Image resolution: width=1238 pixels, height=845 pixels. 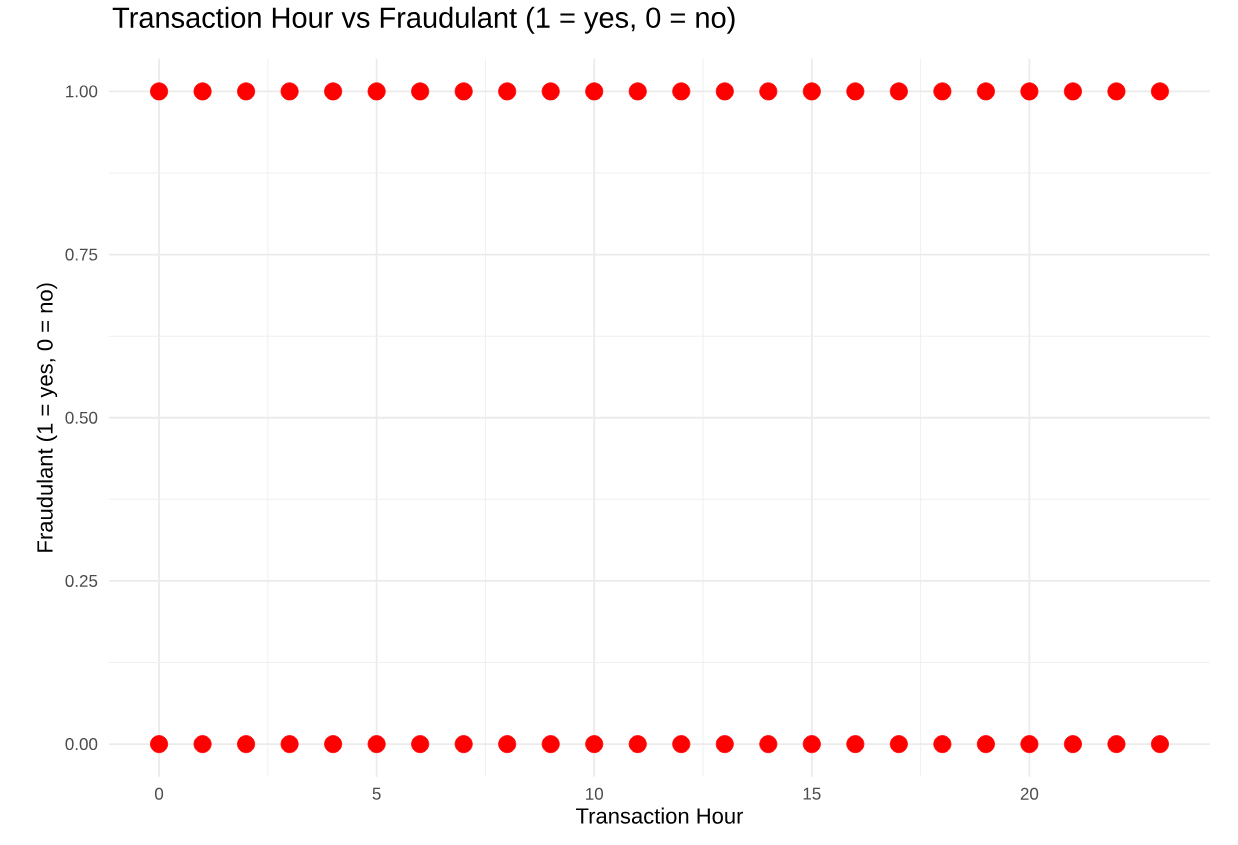 What do you see at coordinates (1029, 793) in the screenshot?
I see `x-tick-label: 20` at bounding box center [1029, 793].